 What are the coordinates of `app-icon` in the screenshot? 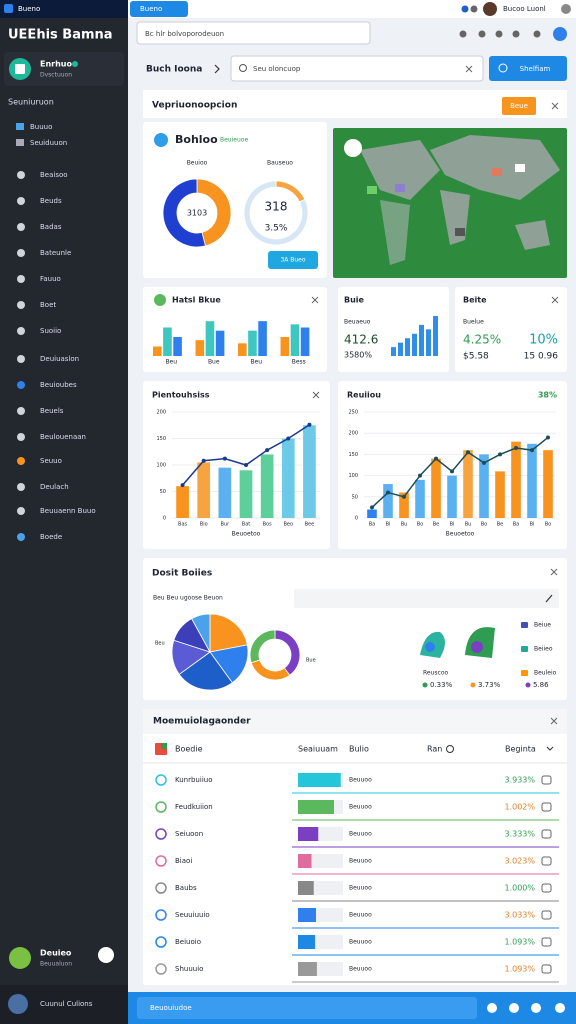 It's located at (8, 8).